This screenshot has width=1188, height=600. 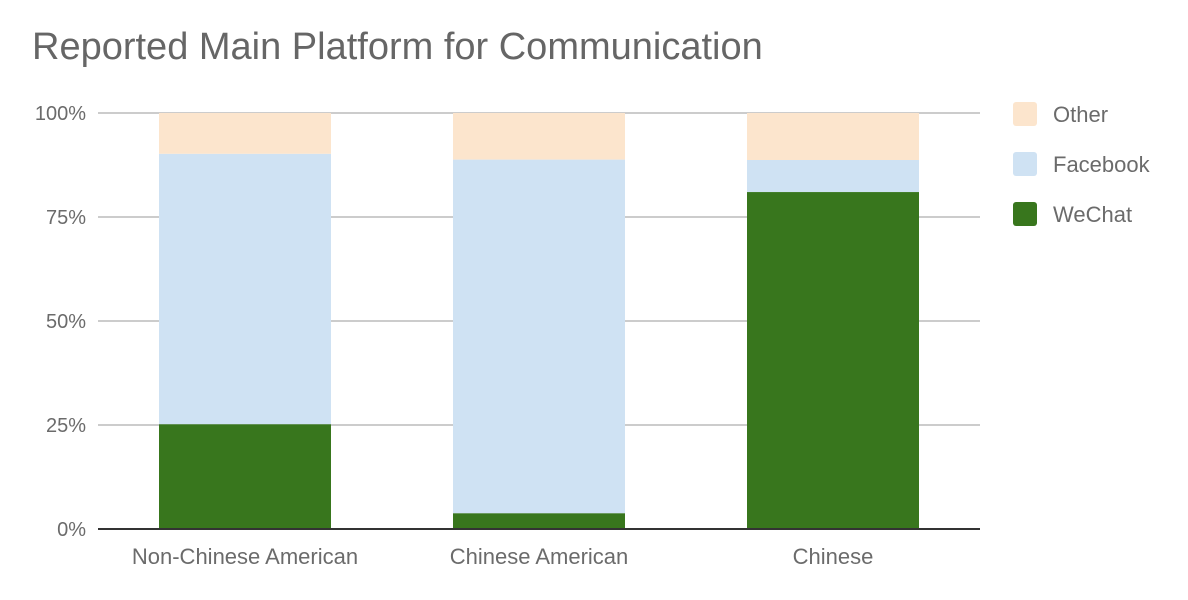 What do you see at coordinates (1102, 164) in the screenshot?
I see `legend-label-facebook: Facebook` at bounding box center [1102, 164].